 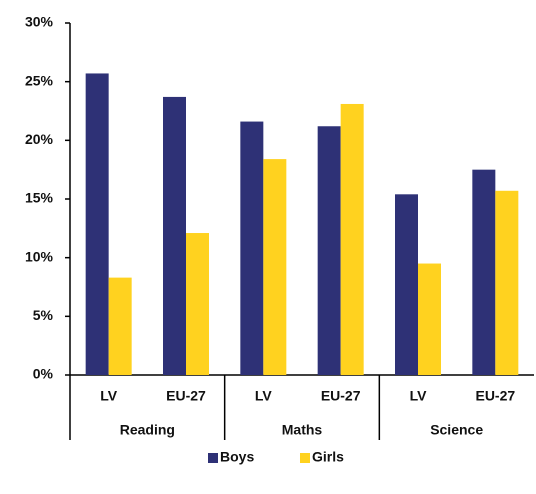 I want to click on legend-label: Girls, so click(x=328, y=457).